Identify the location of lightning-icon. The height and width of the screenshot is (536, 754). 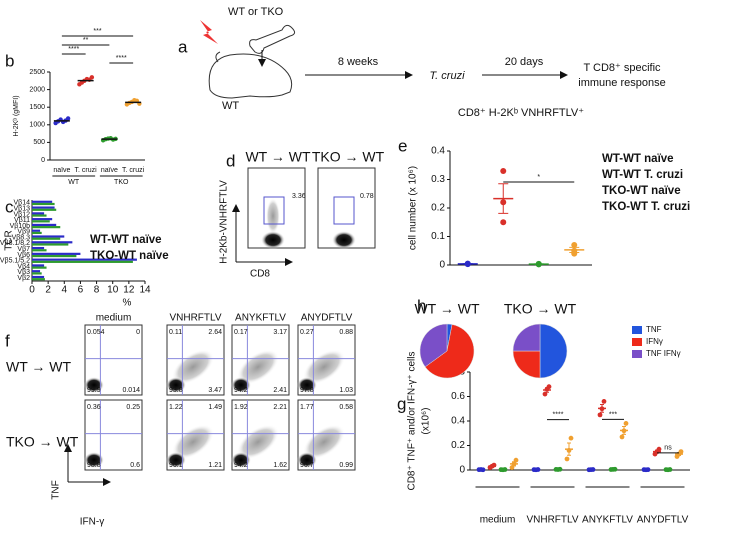
(209, 32).